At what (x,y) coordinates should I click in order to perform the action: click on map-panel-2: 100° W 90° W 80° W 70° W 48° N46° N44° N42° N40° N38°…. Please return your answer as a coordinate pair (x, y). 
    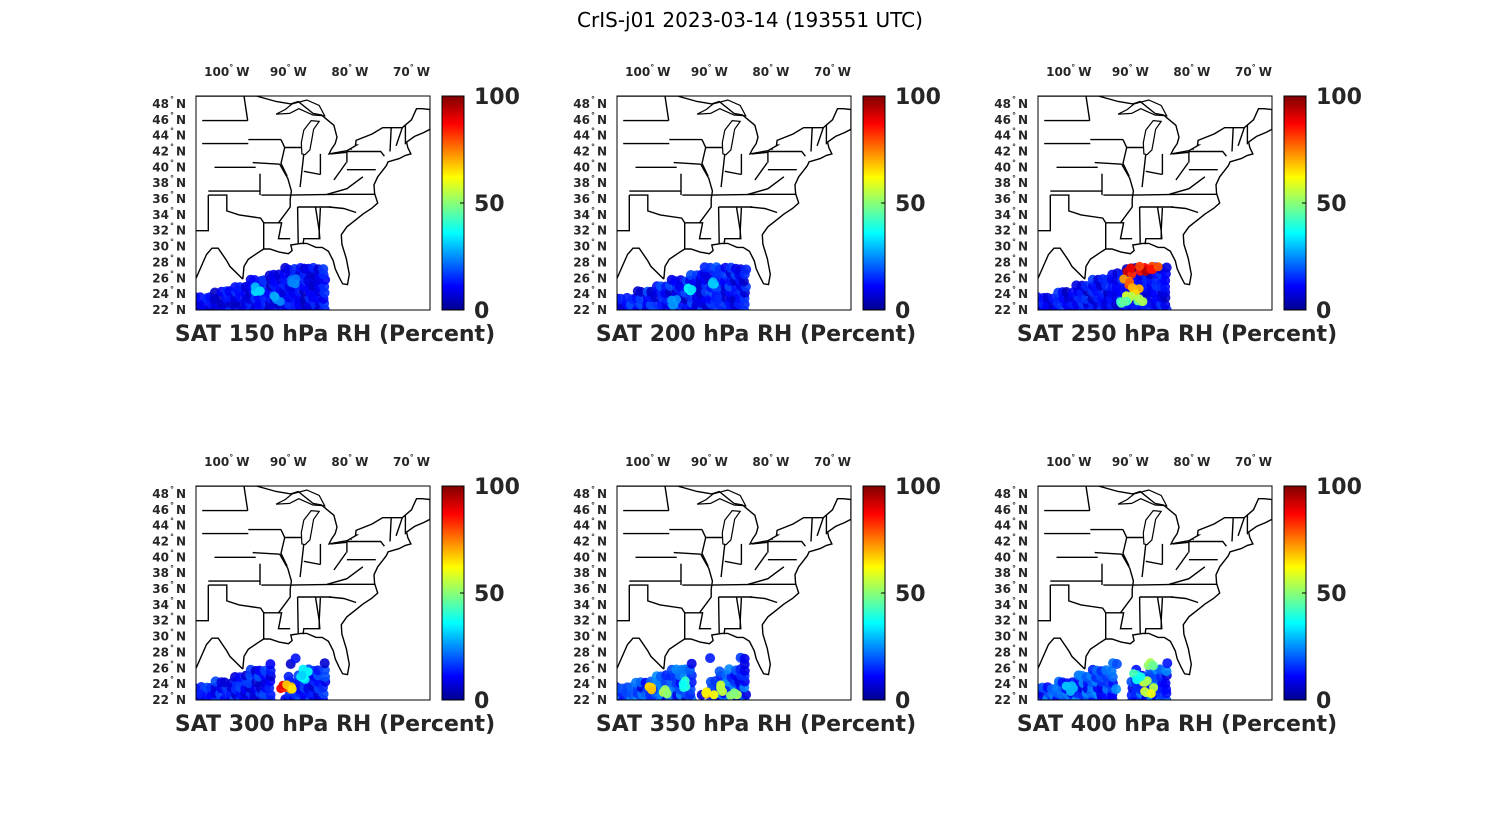
    Looking at the image, I should click on (757, 205).